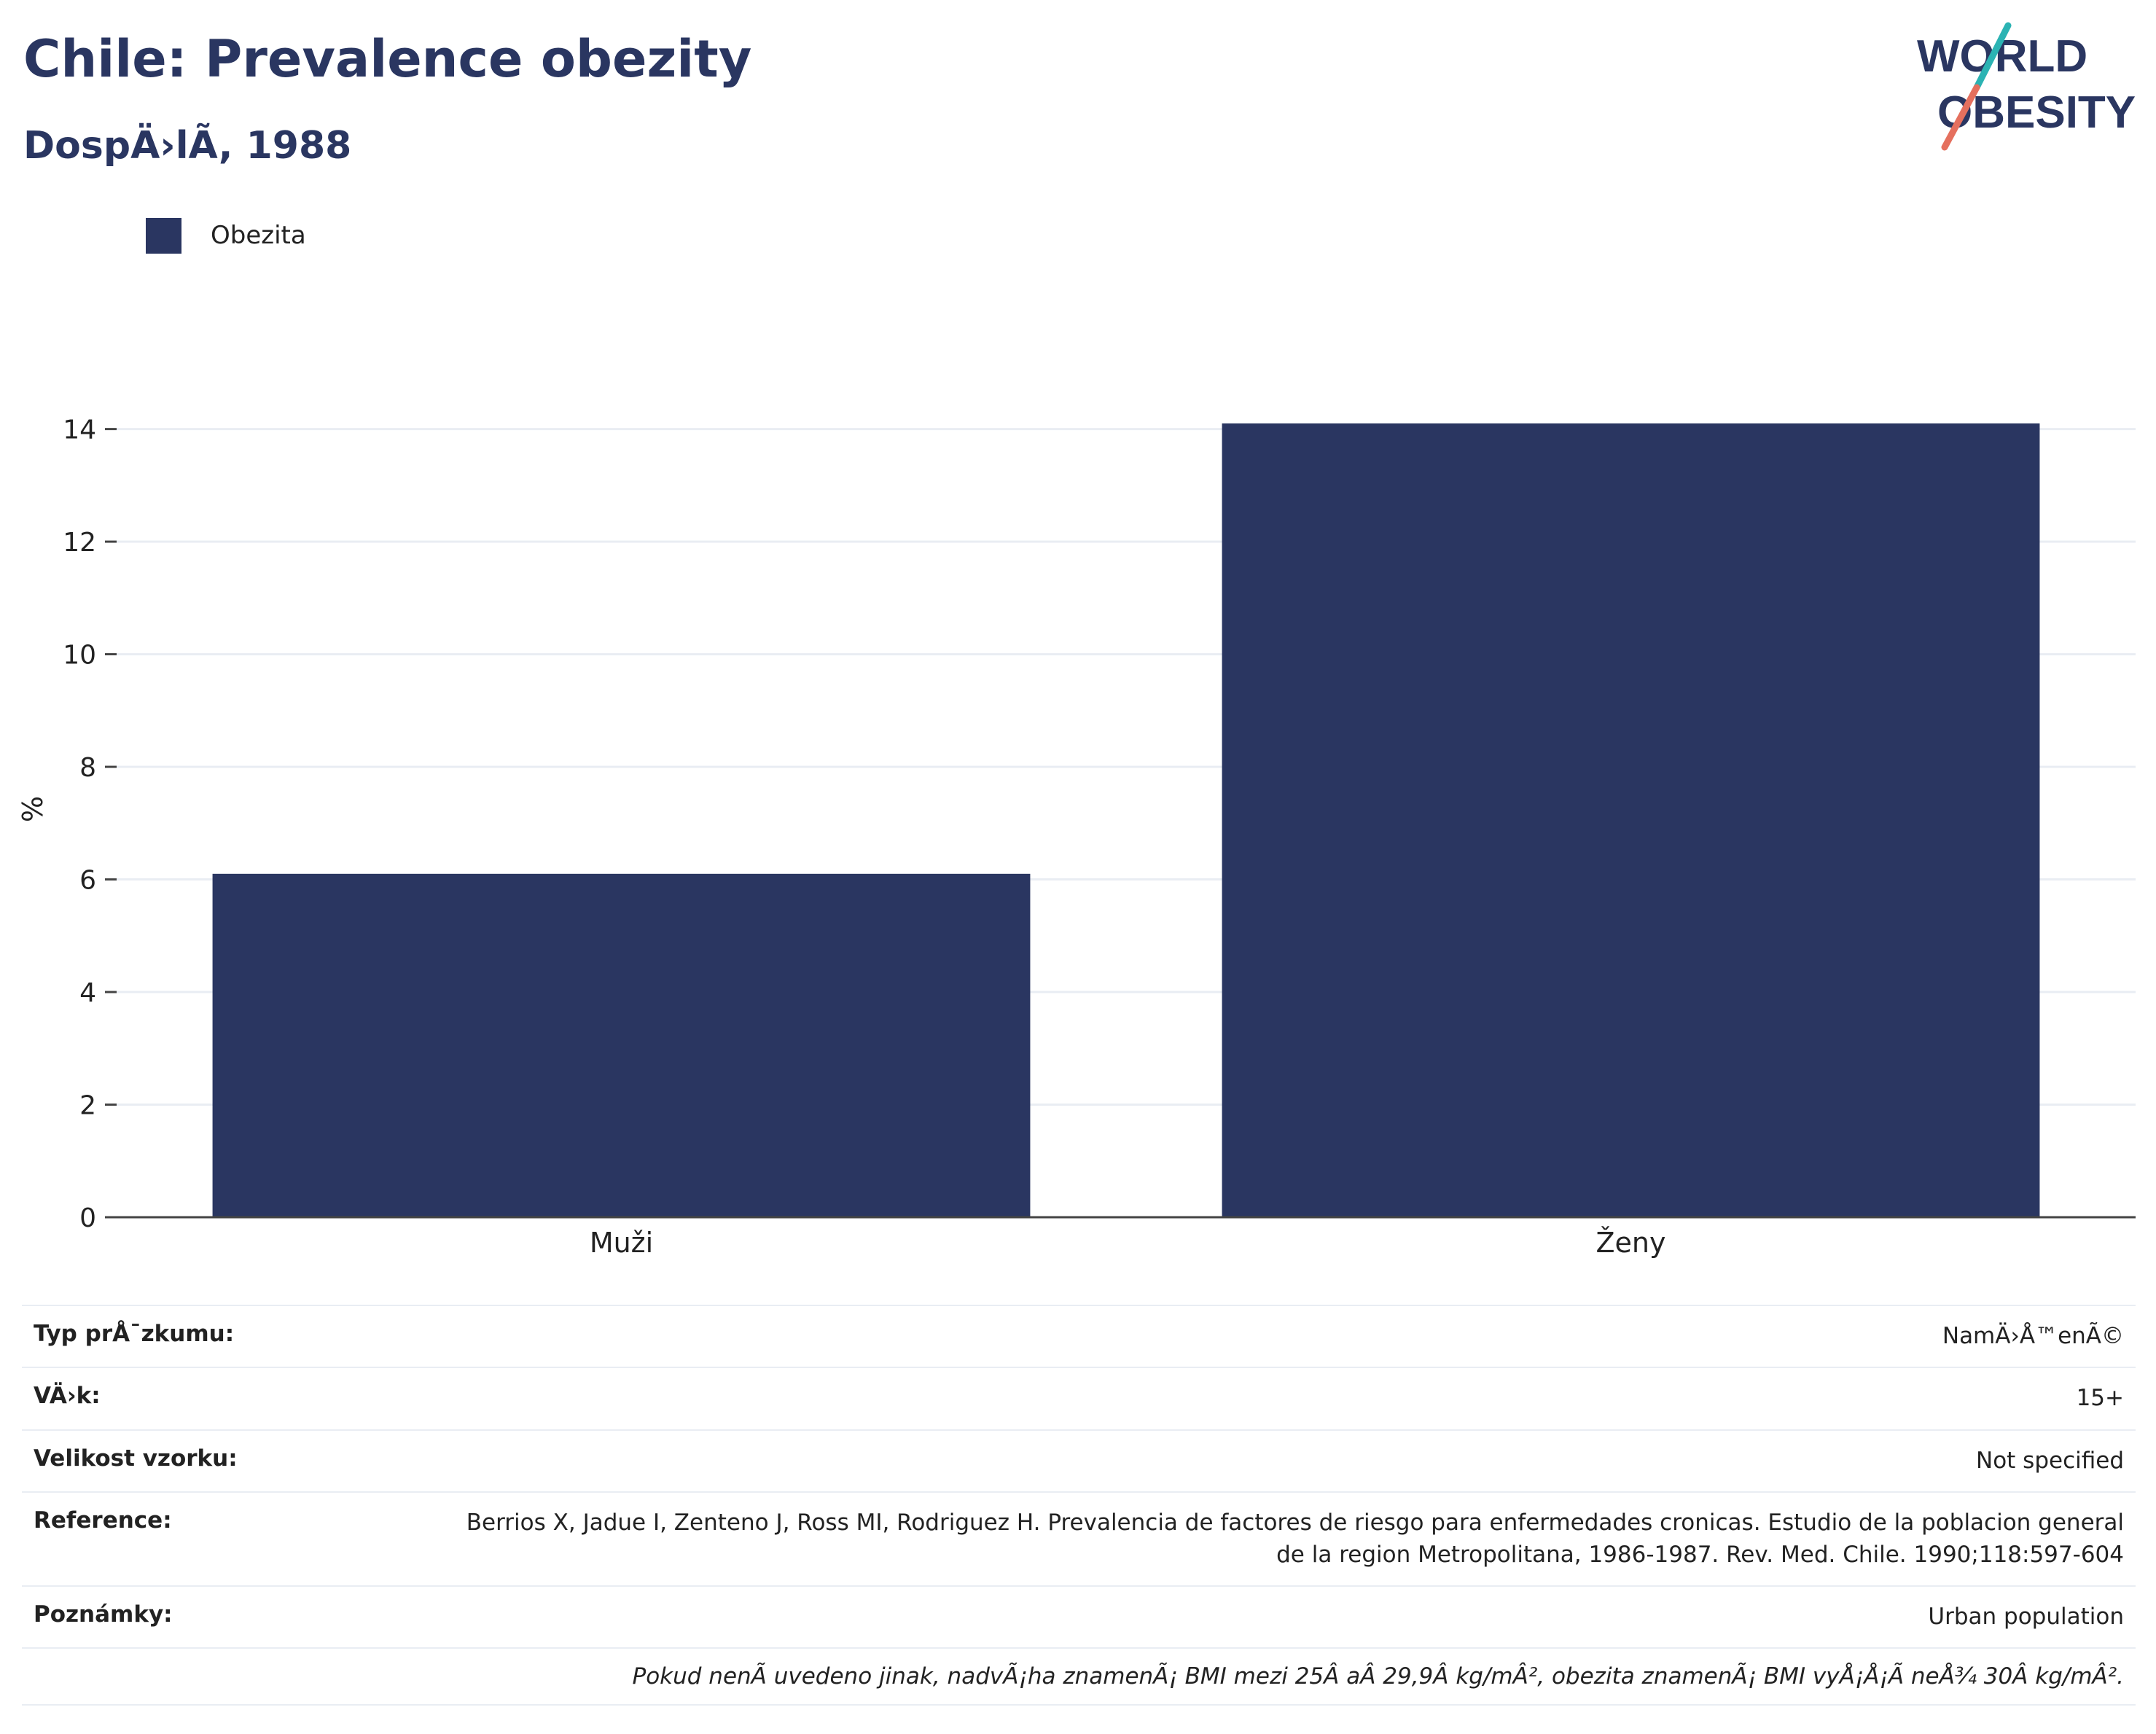 This screenshot has width=2156, height=1734. I want to click on info-key: Typ prÅ¯zkumu:, so click(134, 1334).